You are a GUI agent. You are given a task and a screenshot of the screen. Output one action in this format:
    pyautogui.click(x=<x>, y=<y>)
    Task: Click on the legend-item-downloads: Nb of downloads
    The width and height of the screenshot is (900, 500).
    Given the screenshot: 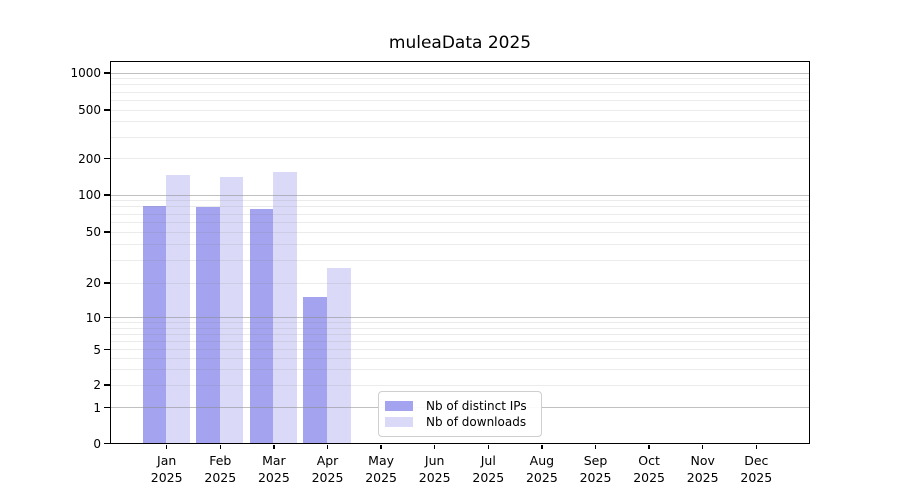 What is the action you would take?
    pyautogui.click(x=460, y=422)
    